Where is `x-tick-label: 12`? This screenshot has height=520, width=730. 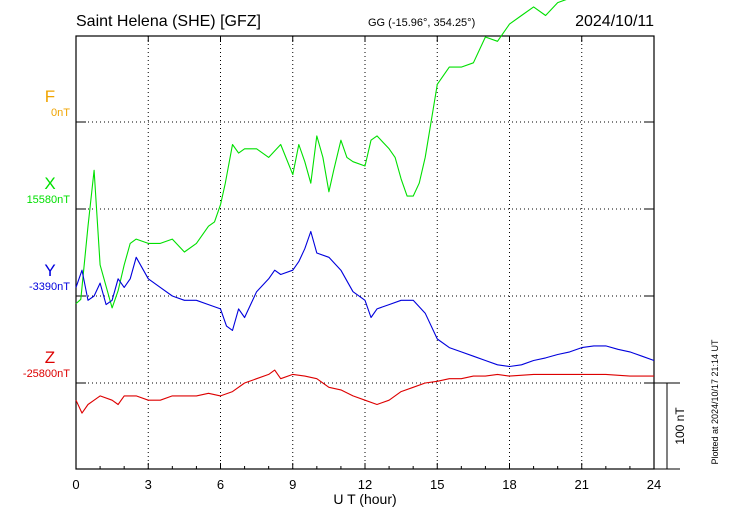
x-tick-label: 12 is located at coordinates (365, 484).